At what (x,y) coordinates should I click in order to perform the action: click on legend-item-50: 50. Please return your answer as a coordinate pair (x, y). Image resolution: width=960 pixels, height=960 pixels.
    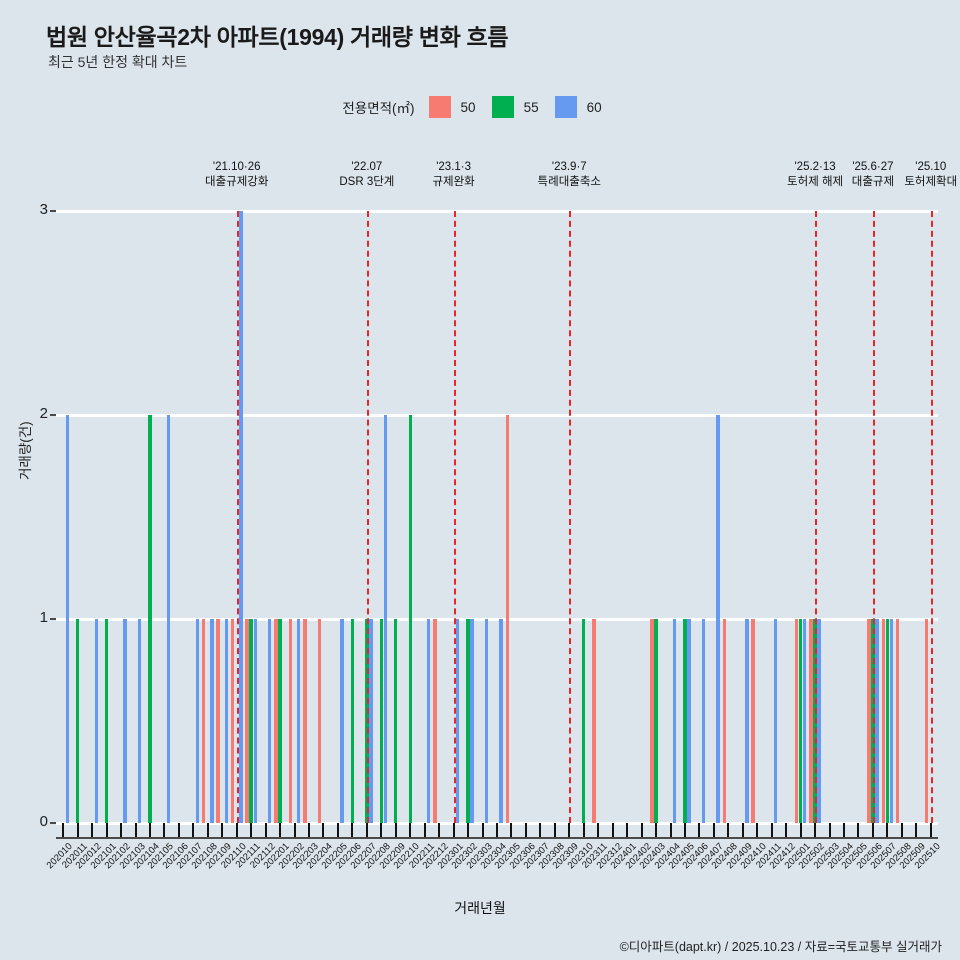
    Looking at the image, I should click on (452, 107).